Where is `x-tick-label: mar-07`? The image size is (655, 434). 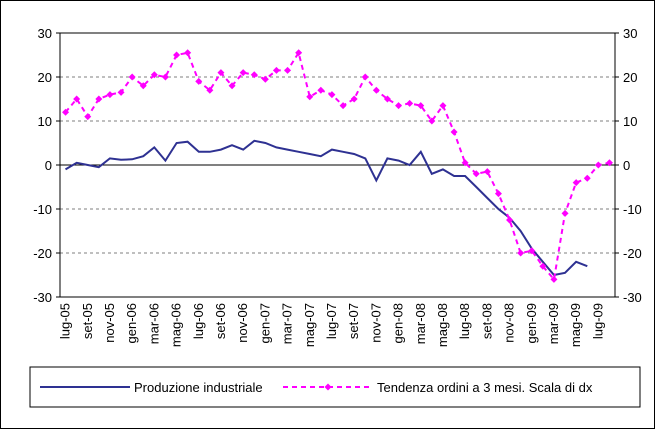
x-tick-label: mar-07 is located at coordinates (287, 323).